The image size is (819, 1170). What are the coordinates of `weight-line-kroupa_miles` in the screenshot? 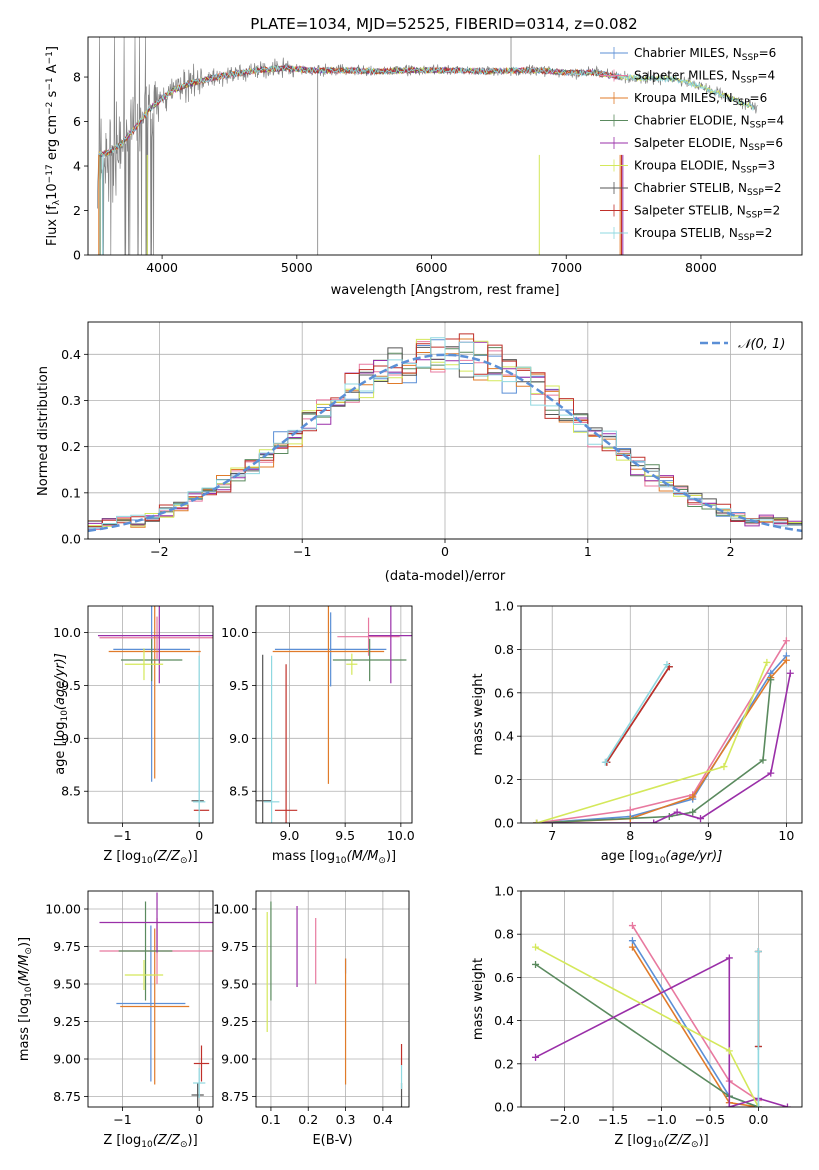 It's located at (661, 741).